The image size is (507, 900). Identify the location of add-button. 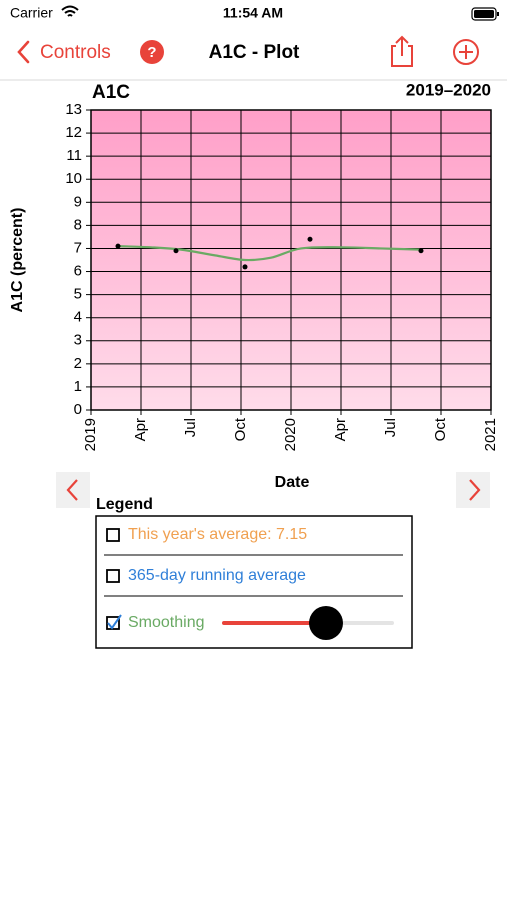
(466, 52).